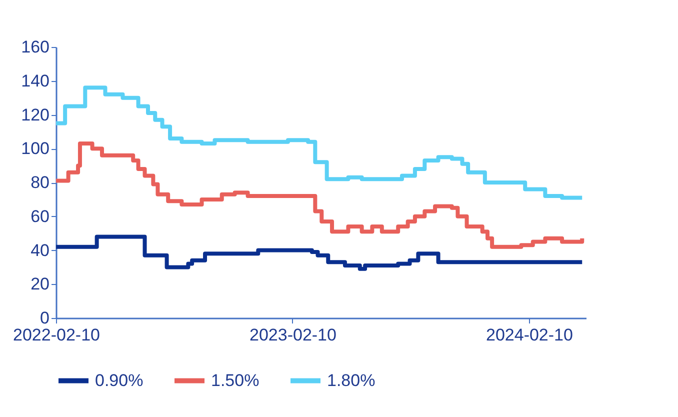 Image resolution: width=678 pixels, height=417 pixels. I want to click on y-tick-label: 40, so click(40, 250).